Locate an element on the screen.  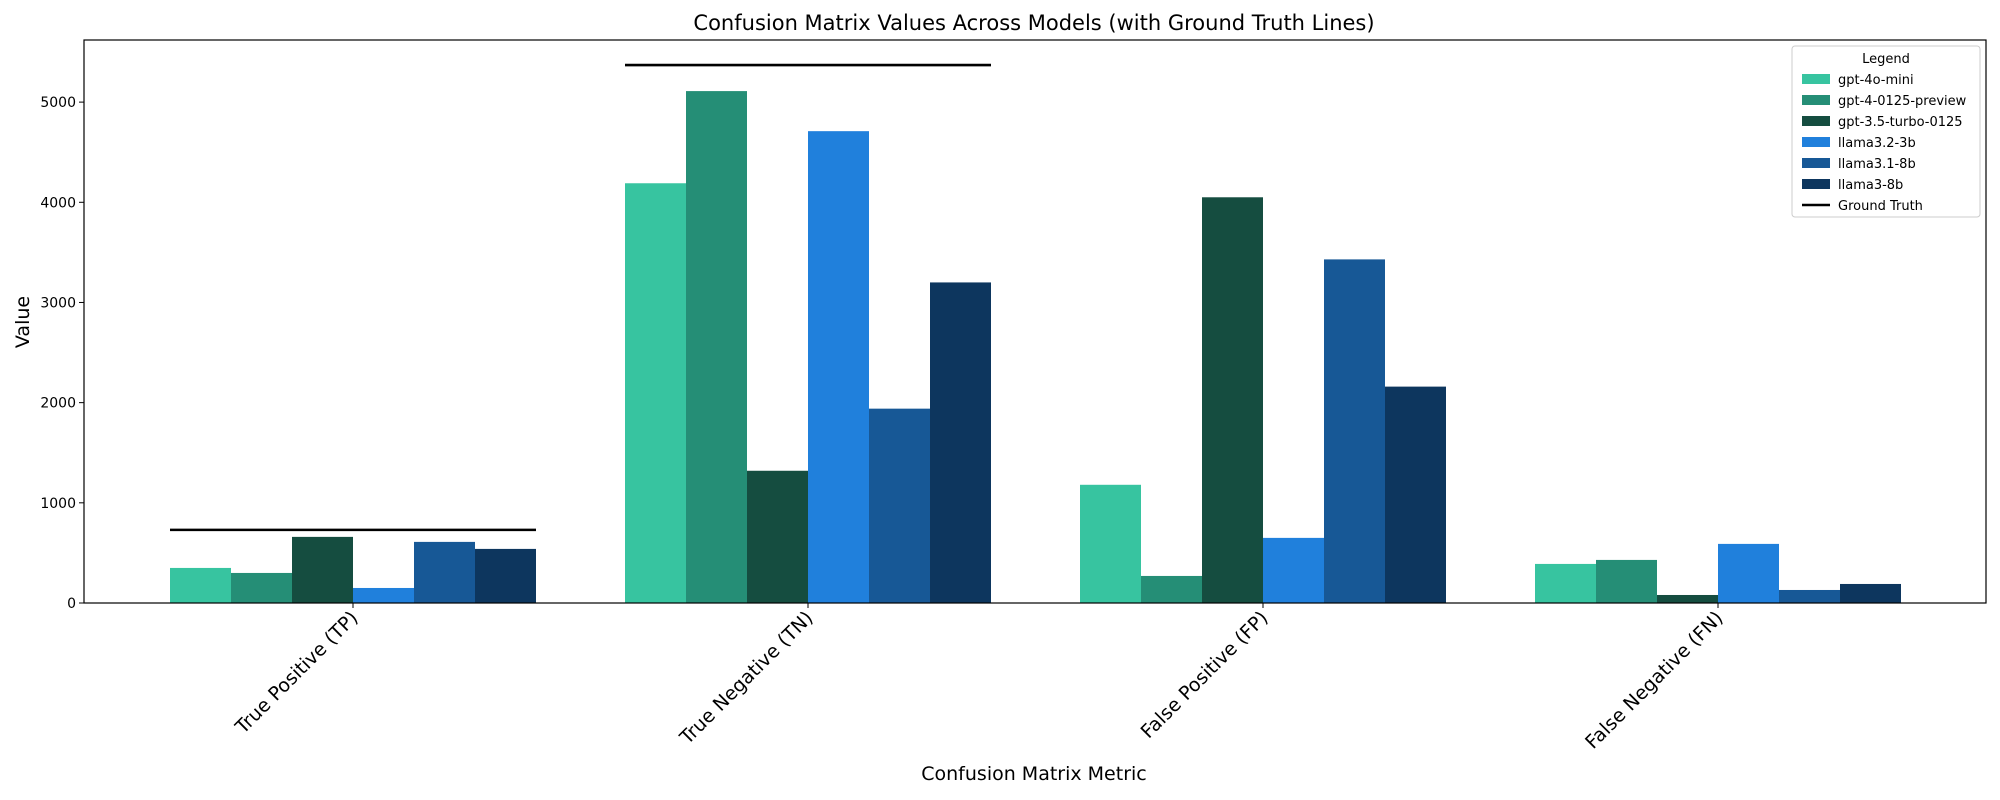
x-tick-label: True Negative (TN) is located at coordinates (746, 678).